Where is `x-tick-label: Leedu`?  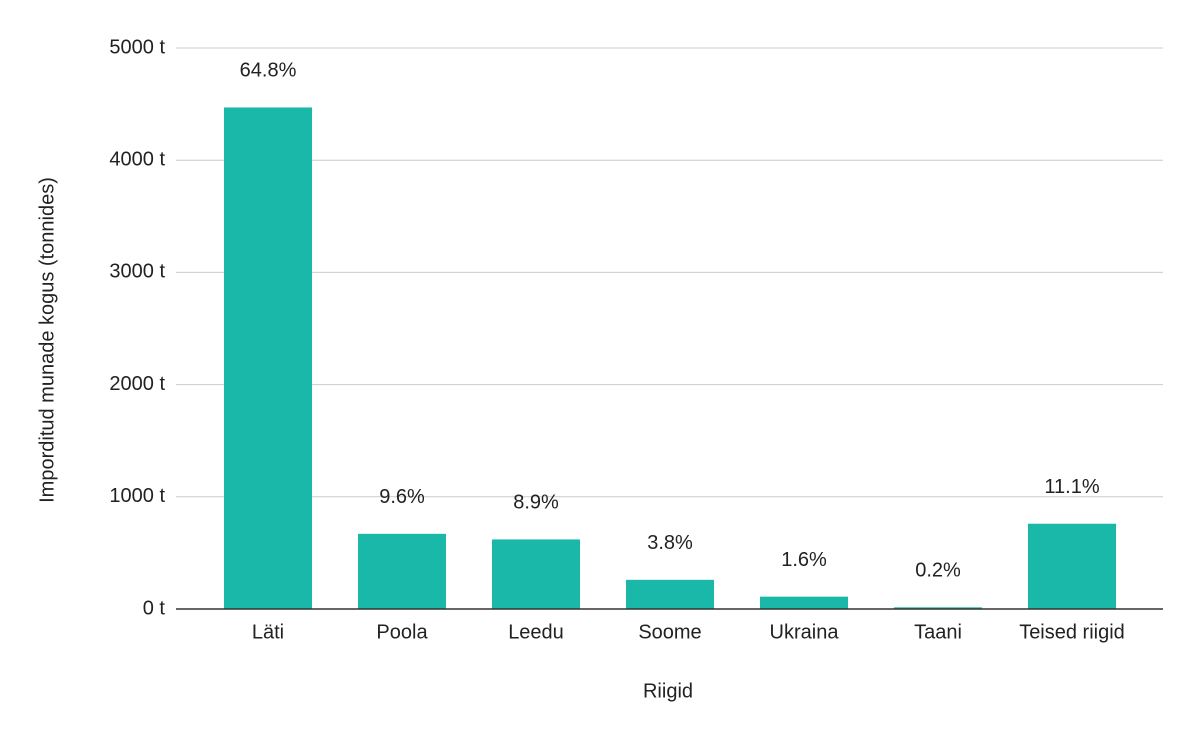
x-tick-label: Leedu is located at coordinates (536, 632).